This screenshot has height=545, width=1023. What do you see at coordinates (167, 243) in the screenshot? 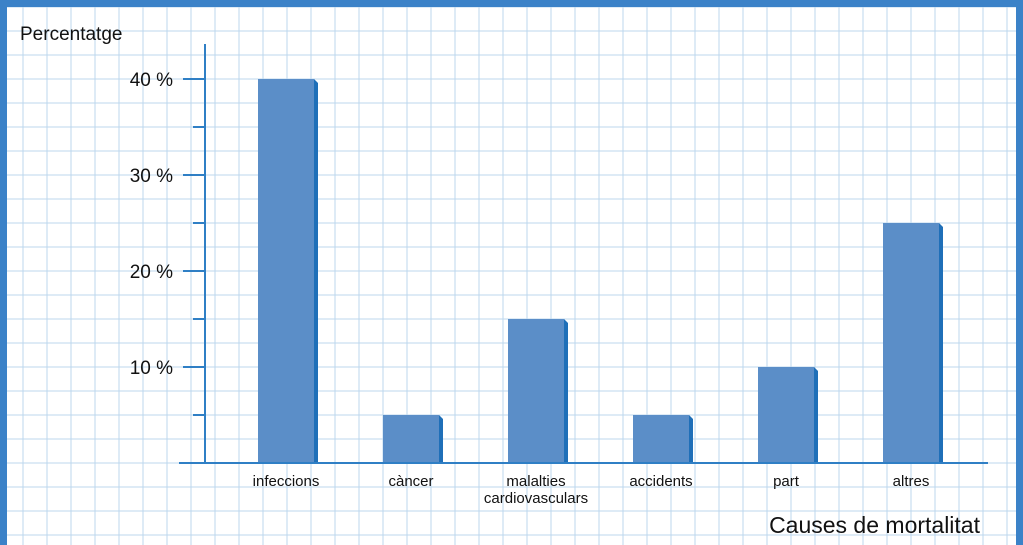
I see `y-ticks: 10 % 20 % 30 % 40 %` at bounding box center [167, 243].